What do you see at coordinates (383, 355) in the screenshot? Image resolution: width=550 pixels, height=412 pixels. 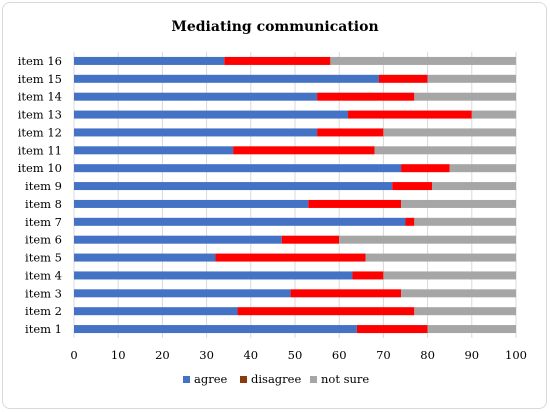 I see `x-tick-70: 70` at bounding box center [383, 355].